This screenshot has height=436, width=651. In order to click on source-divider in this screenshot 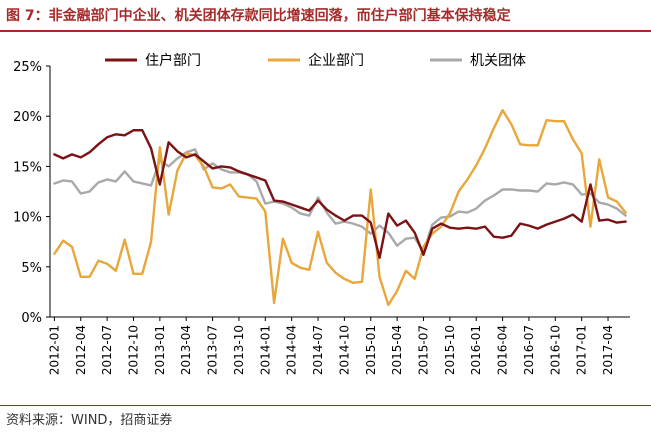, I will do `click(325, 405)`.